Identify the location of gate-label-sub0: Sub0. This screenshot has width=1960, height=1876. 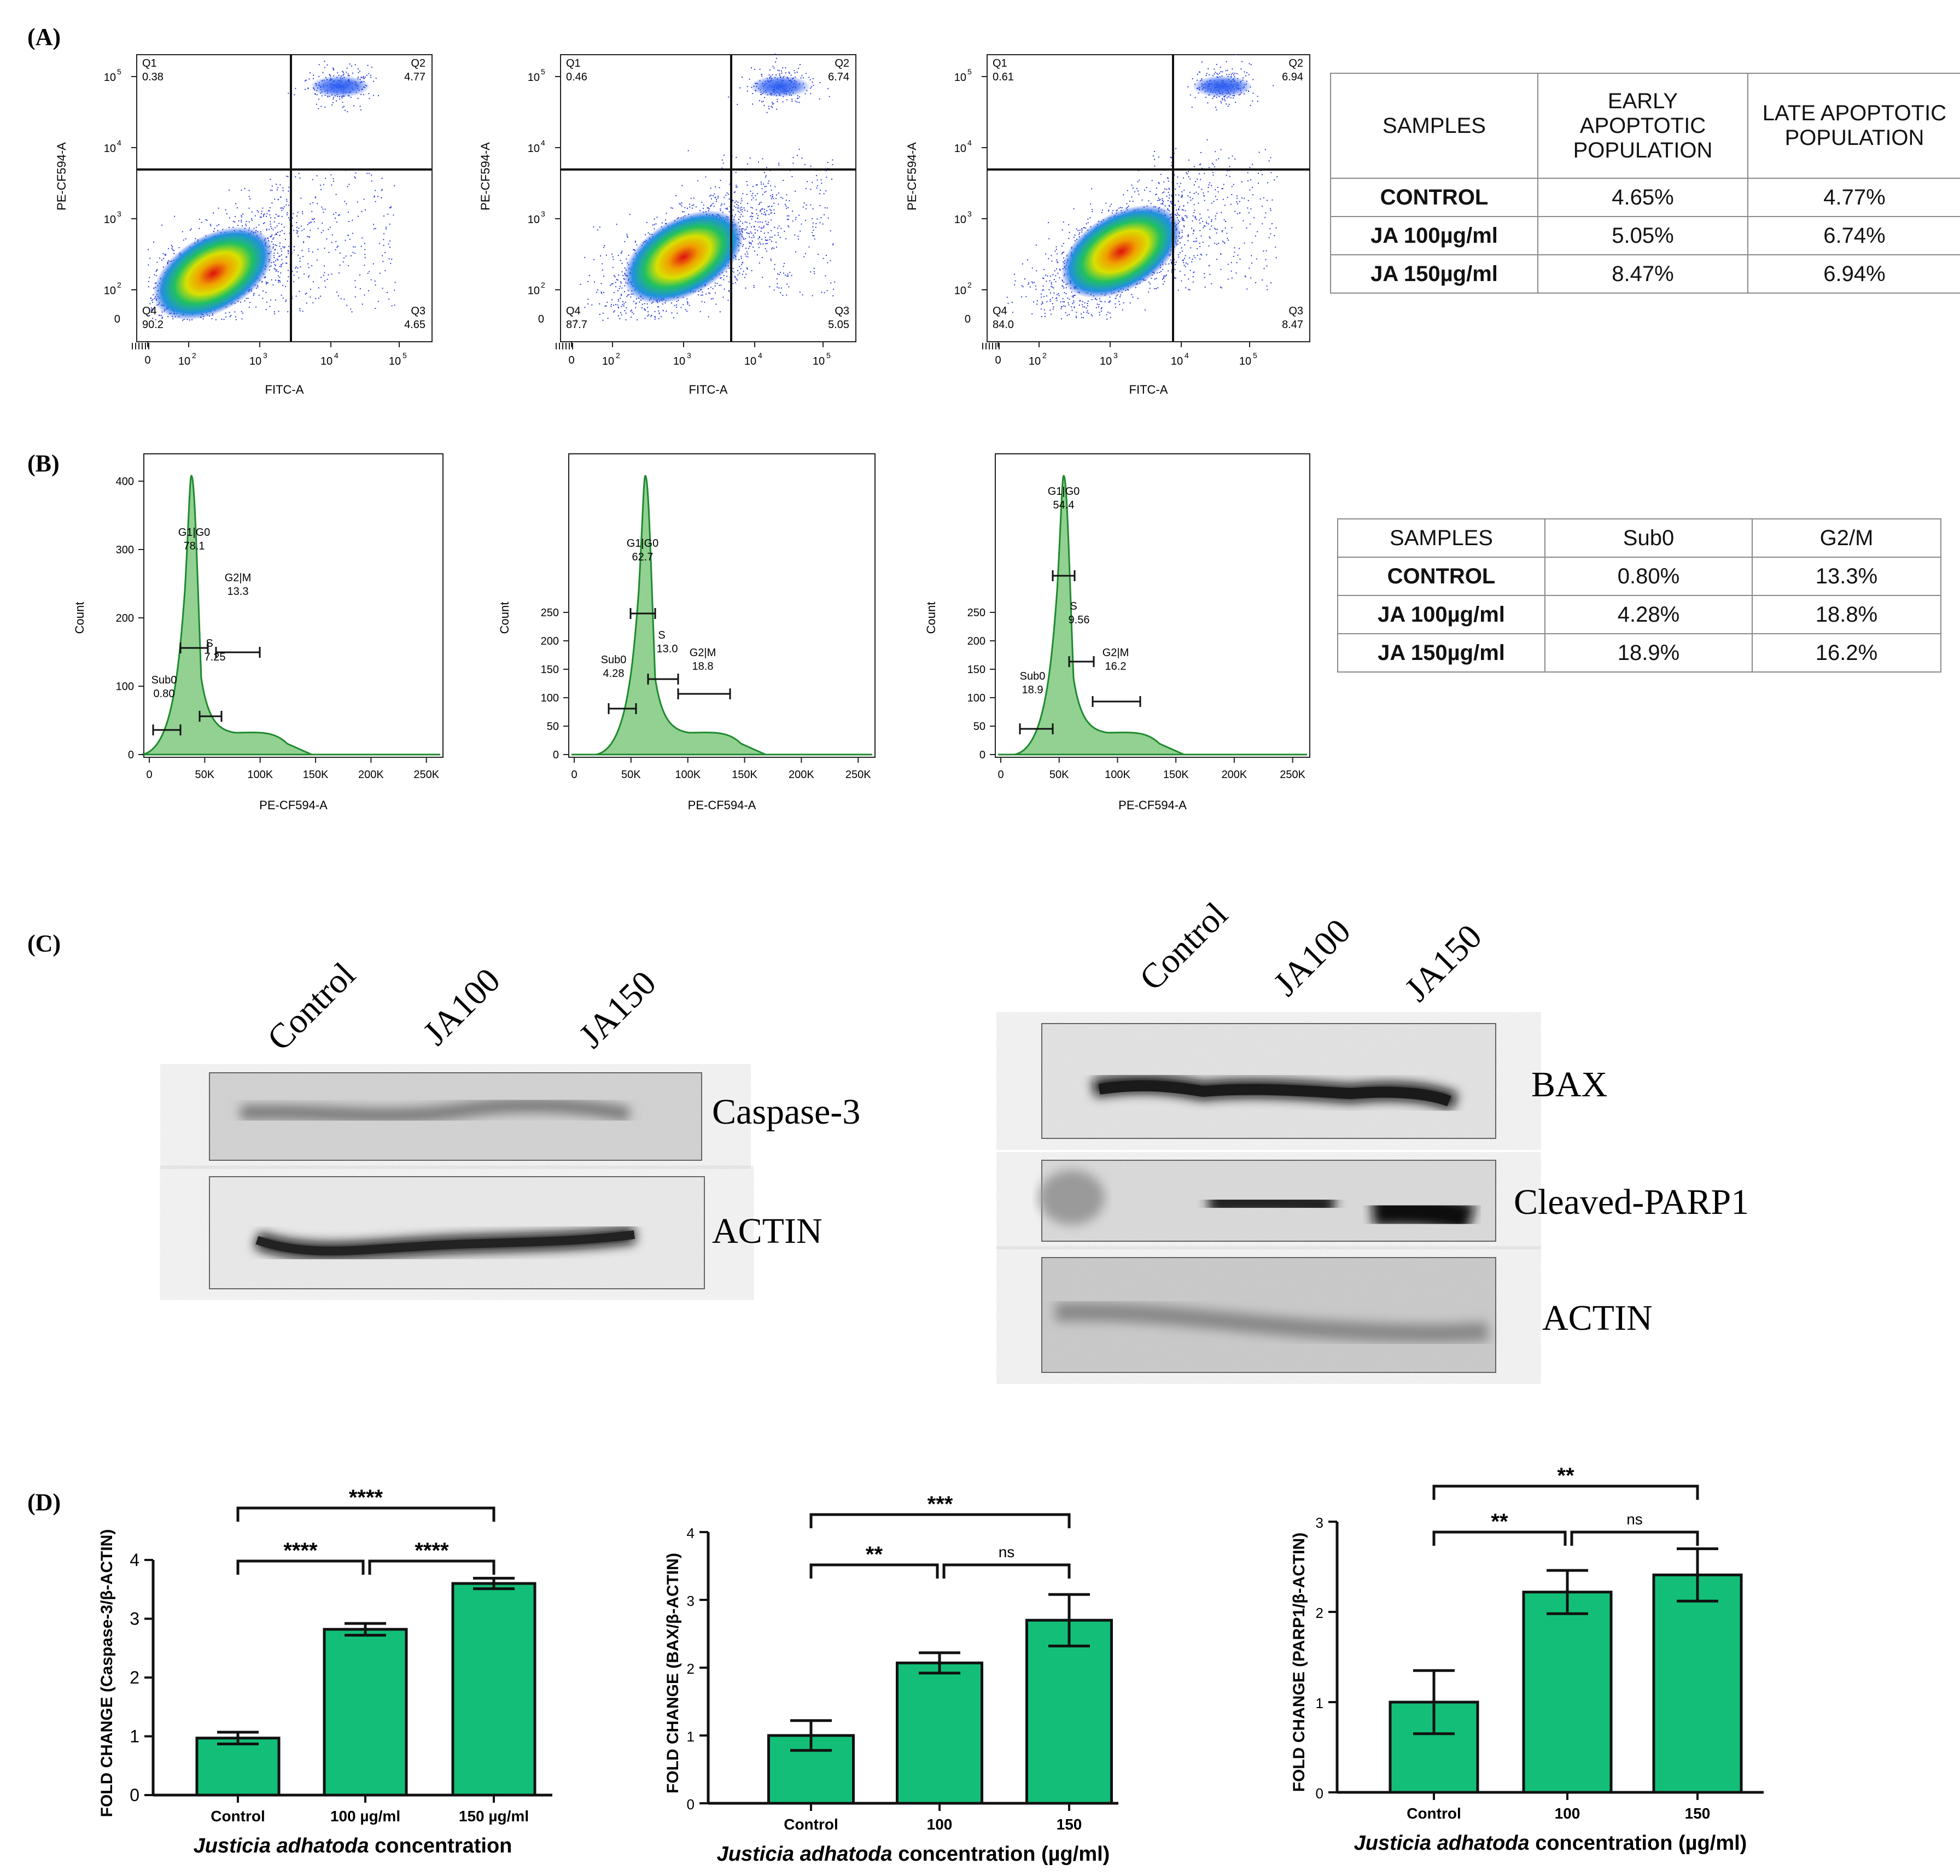
(1033, 676).